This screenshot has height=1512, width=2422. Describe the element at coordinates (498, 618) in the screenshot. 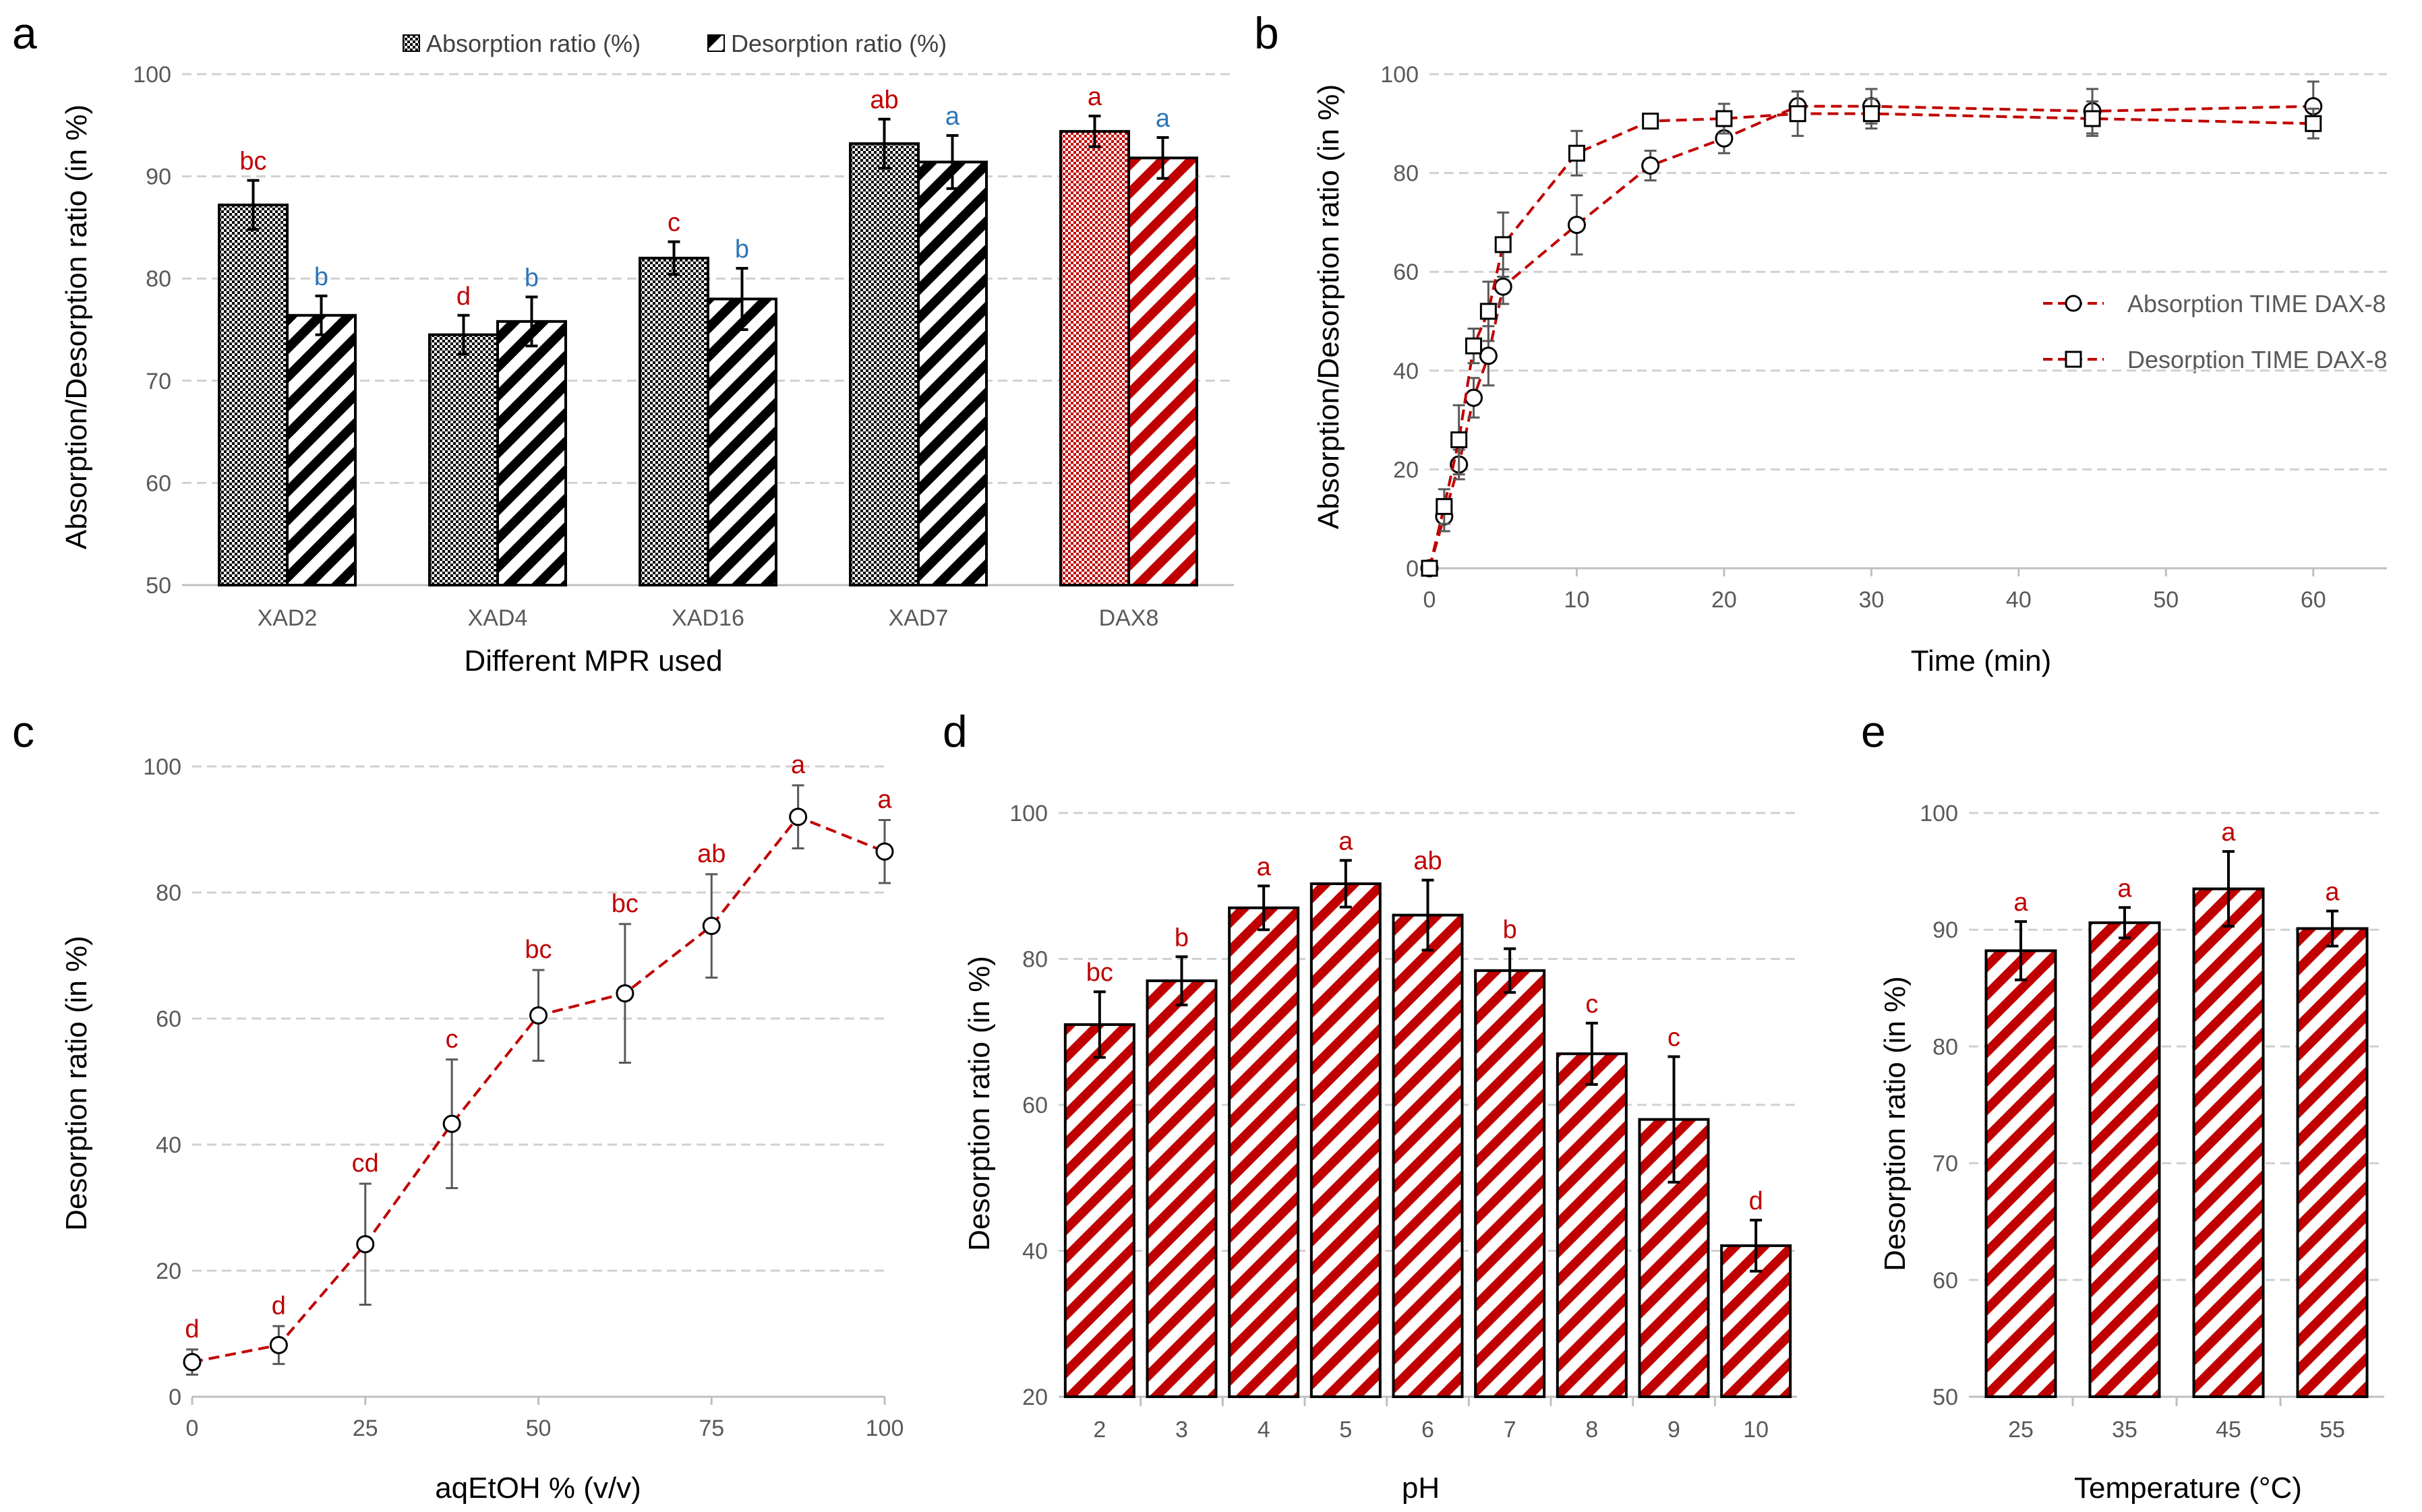

I see `panel-a-xtick-label: XAD4` at that location.